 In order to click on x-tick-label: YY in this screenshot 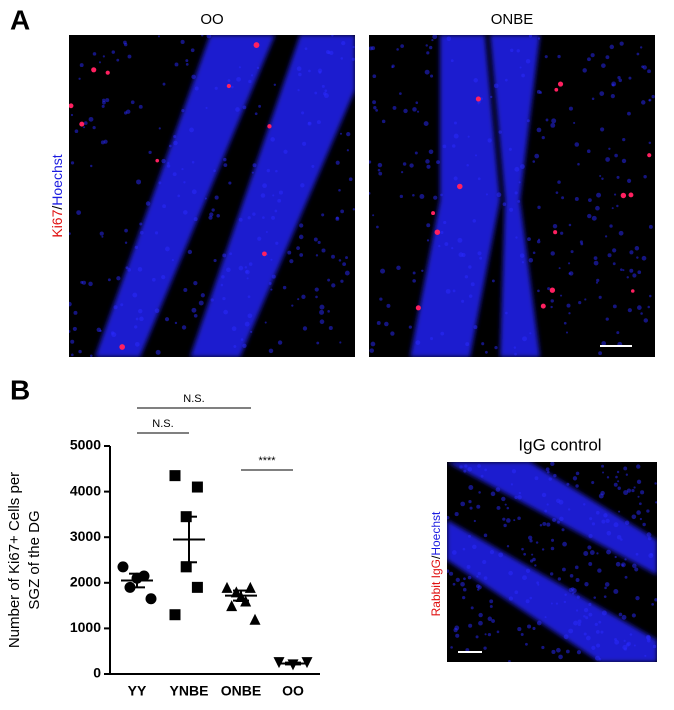, I will do `click(137, 691)`.